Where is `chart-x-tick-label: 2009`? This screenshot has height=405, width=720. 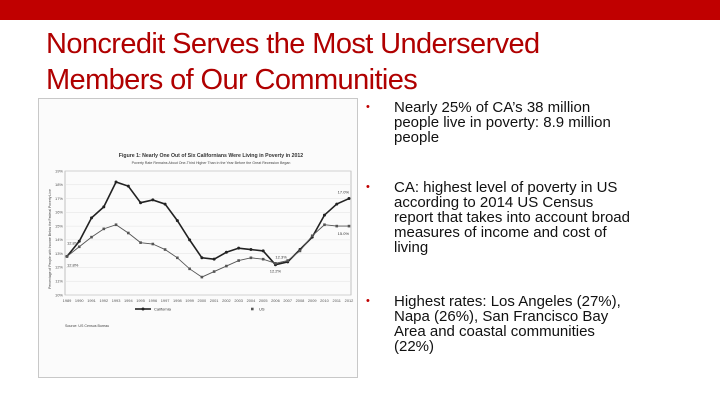 chart-x-tick-label: 2009 is located at coordinates (312, 300).